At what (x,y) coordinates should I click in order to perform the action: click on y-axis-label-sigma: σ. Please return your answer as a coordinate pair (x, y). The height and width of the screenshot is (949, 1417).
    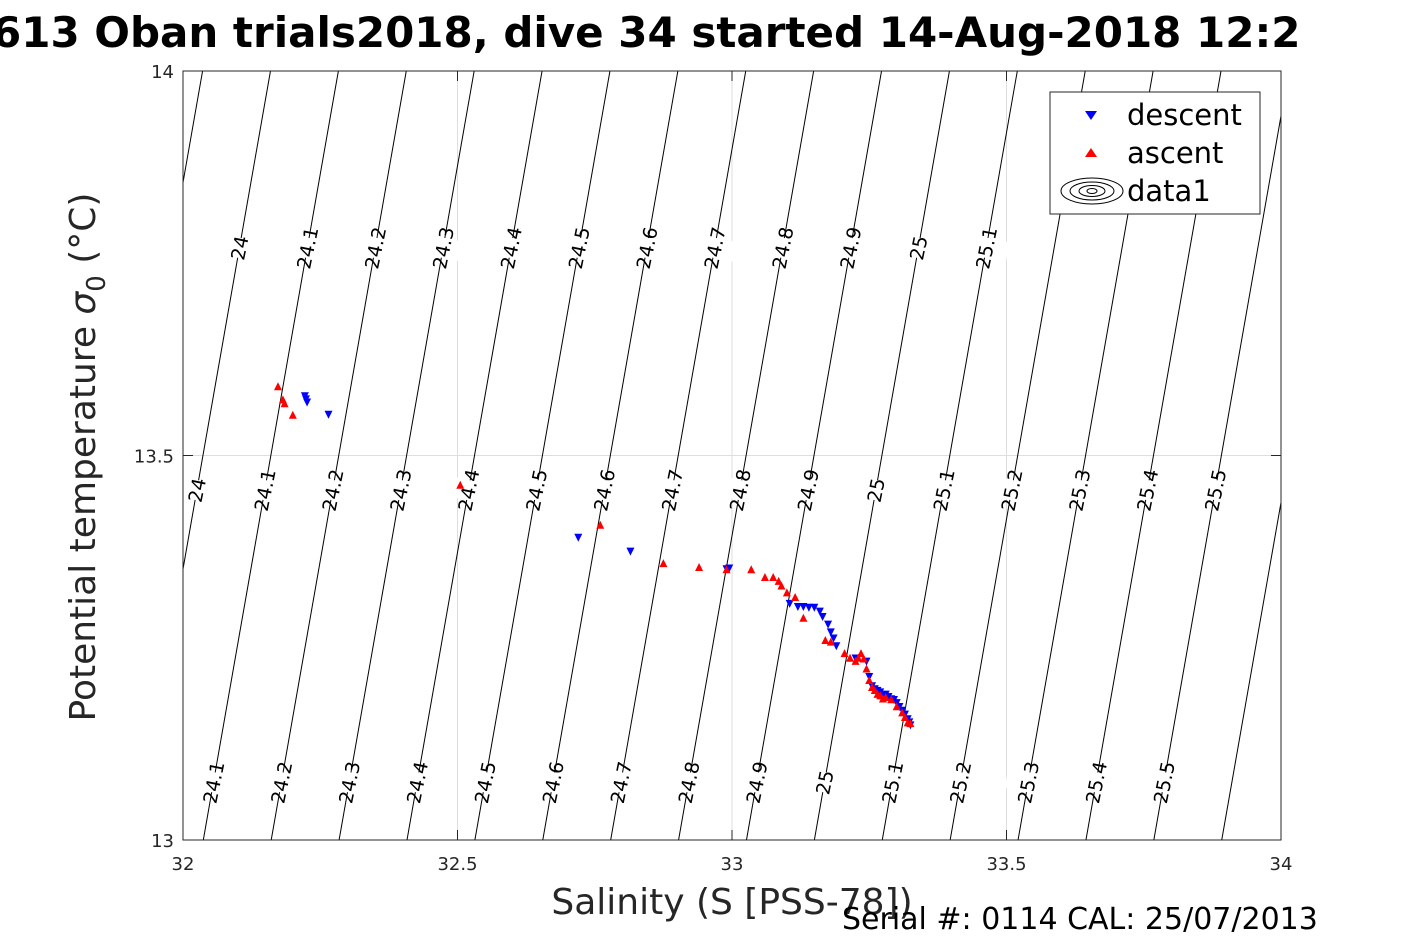
    Looking at the image, I should click on (83, 303).